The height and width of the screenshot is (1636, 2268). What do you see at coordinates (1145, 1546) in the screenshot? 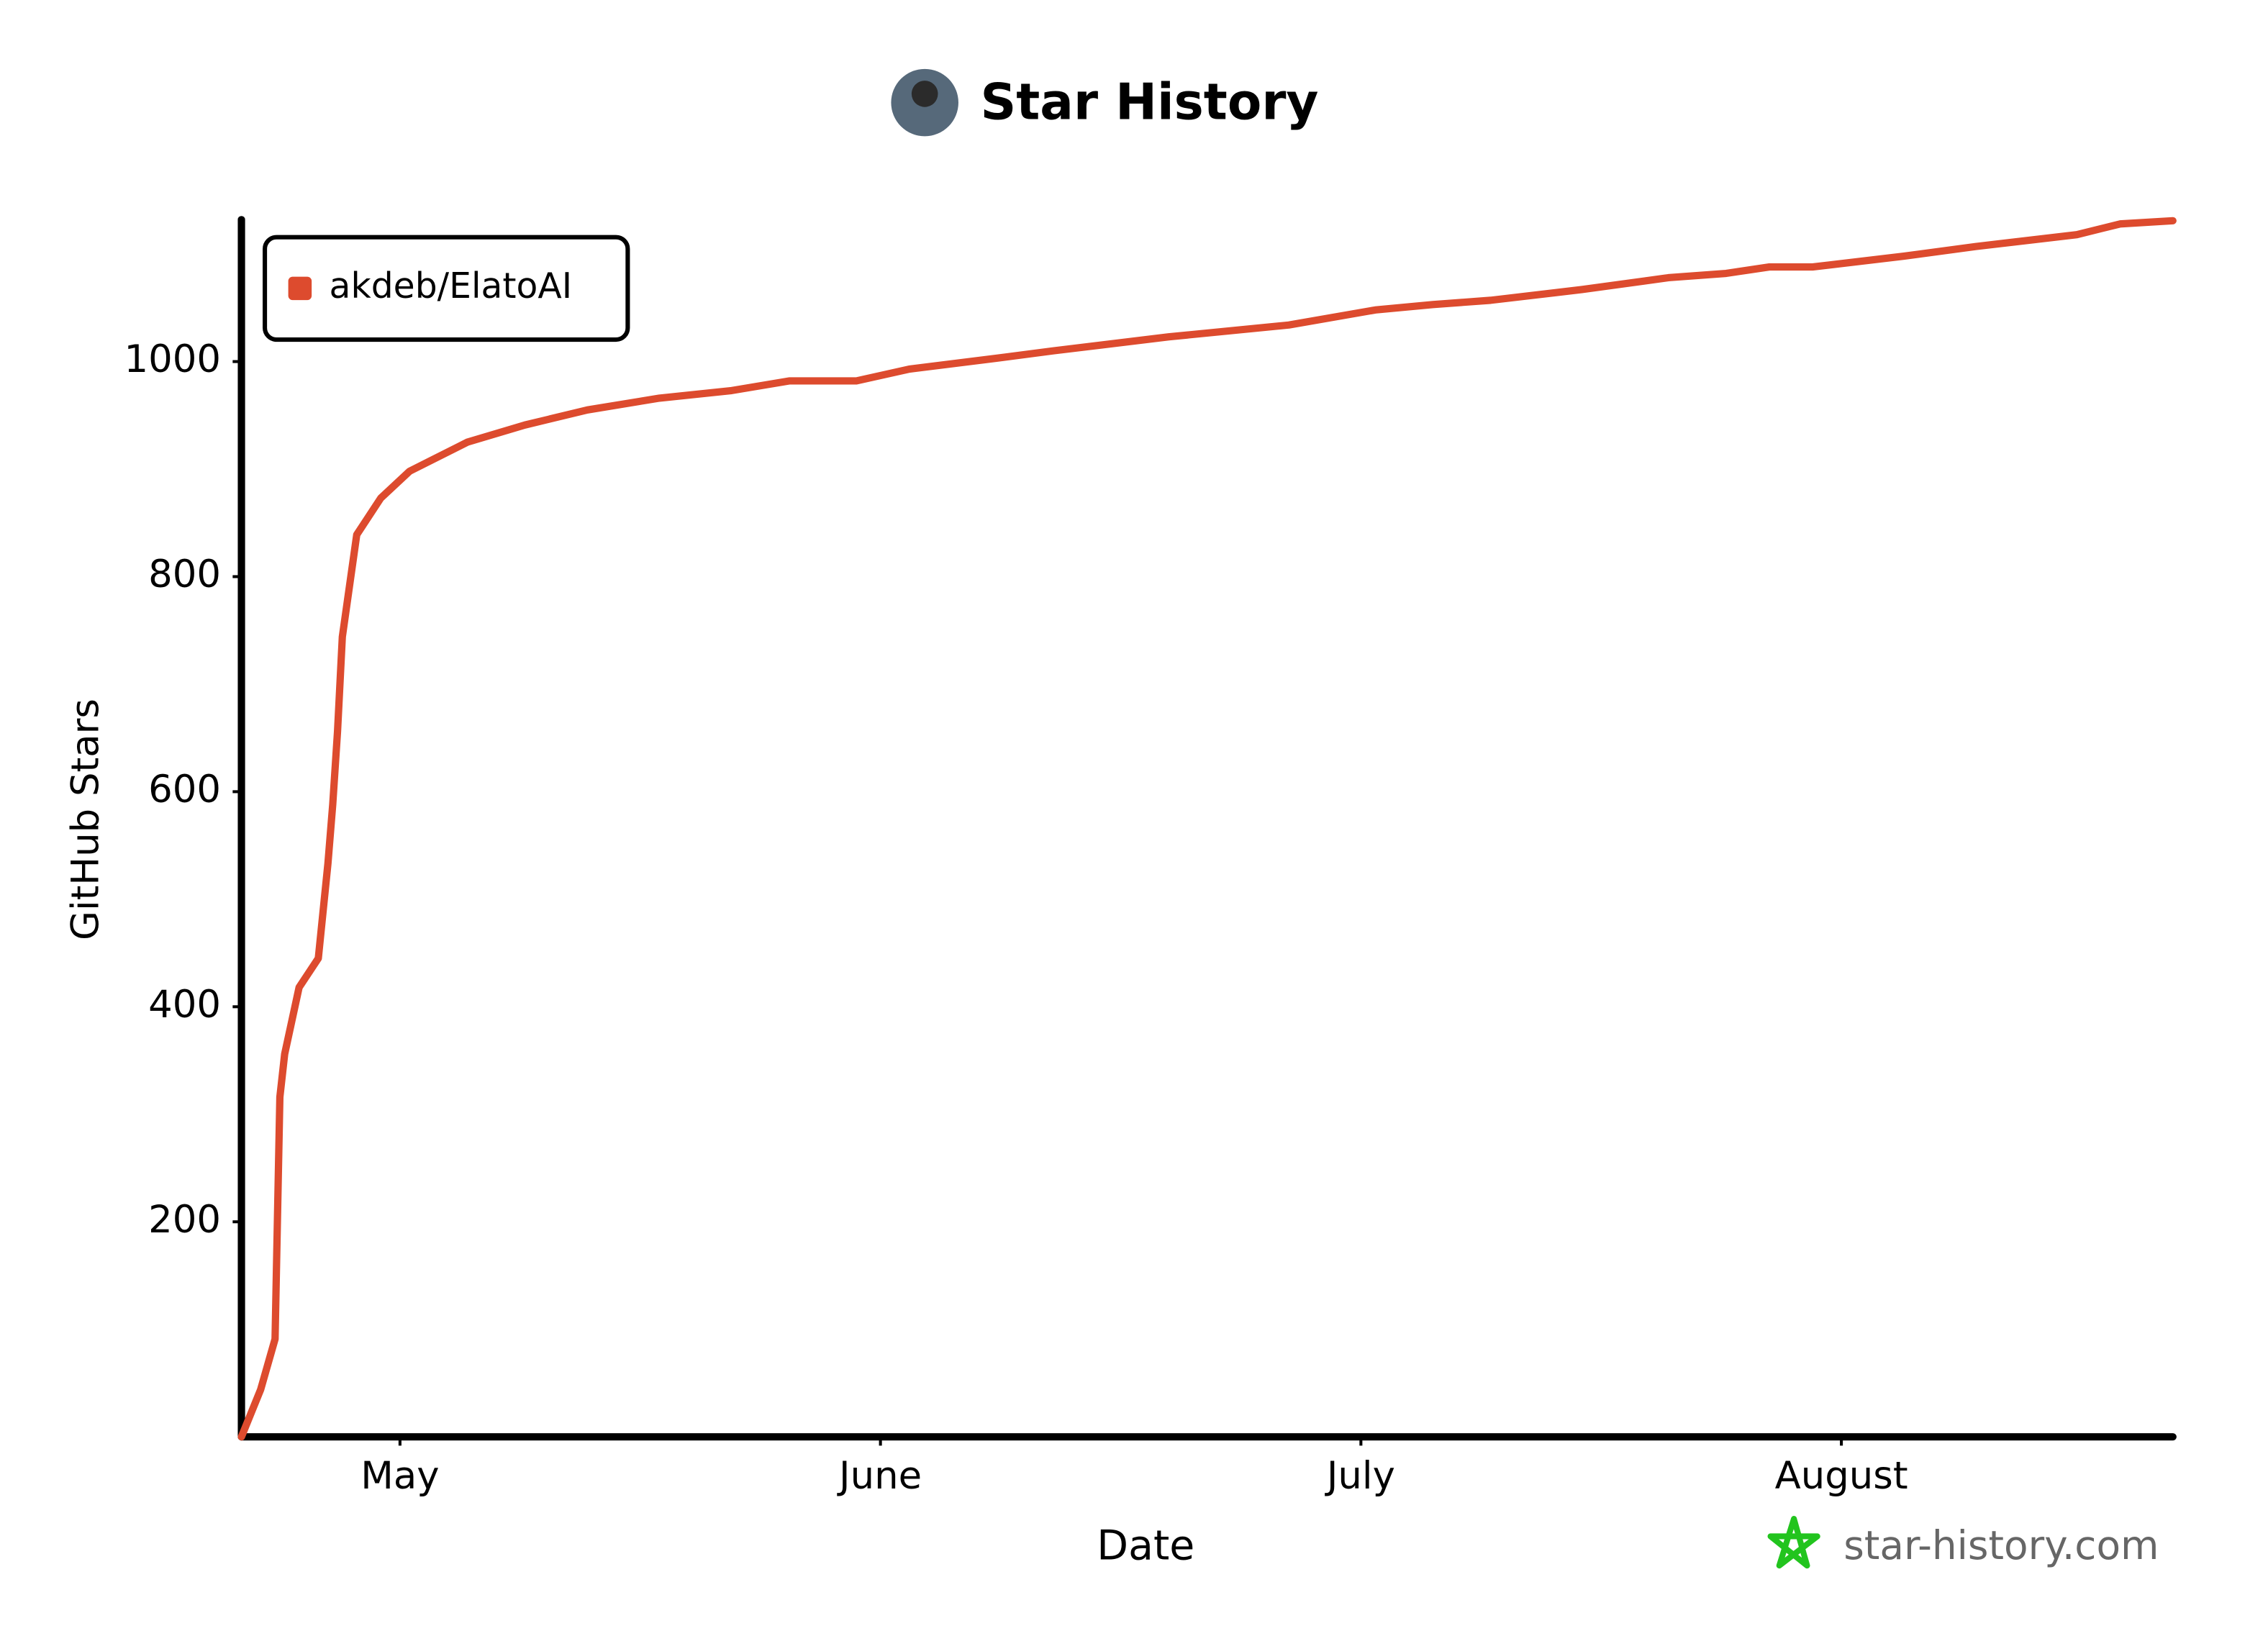
I see `x-axis-label: Date` at bounding box center [1145, 1546].